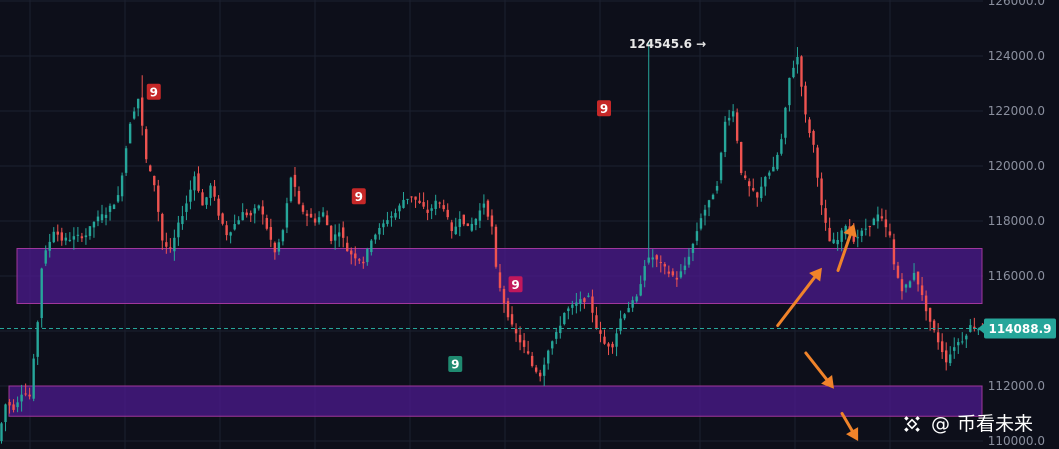  What do you see at coordinates (1016, 441) in the screenshot?
I see `y-tick-label: 110000.0` at bounding box center [1016, 441].